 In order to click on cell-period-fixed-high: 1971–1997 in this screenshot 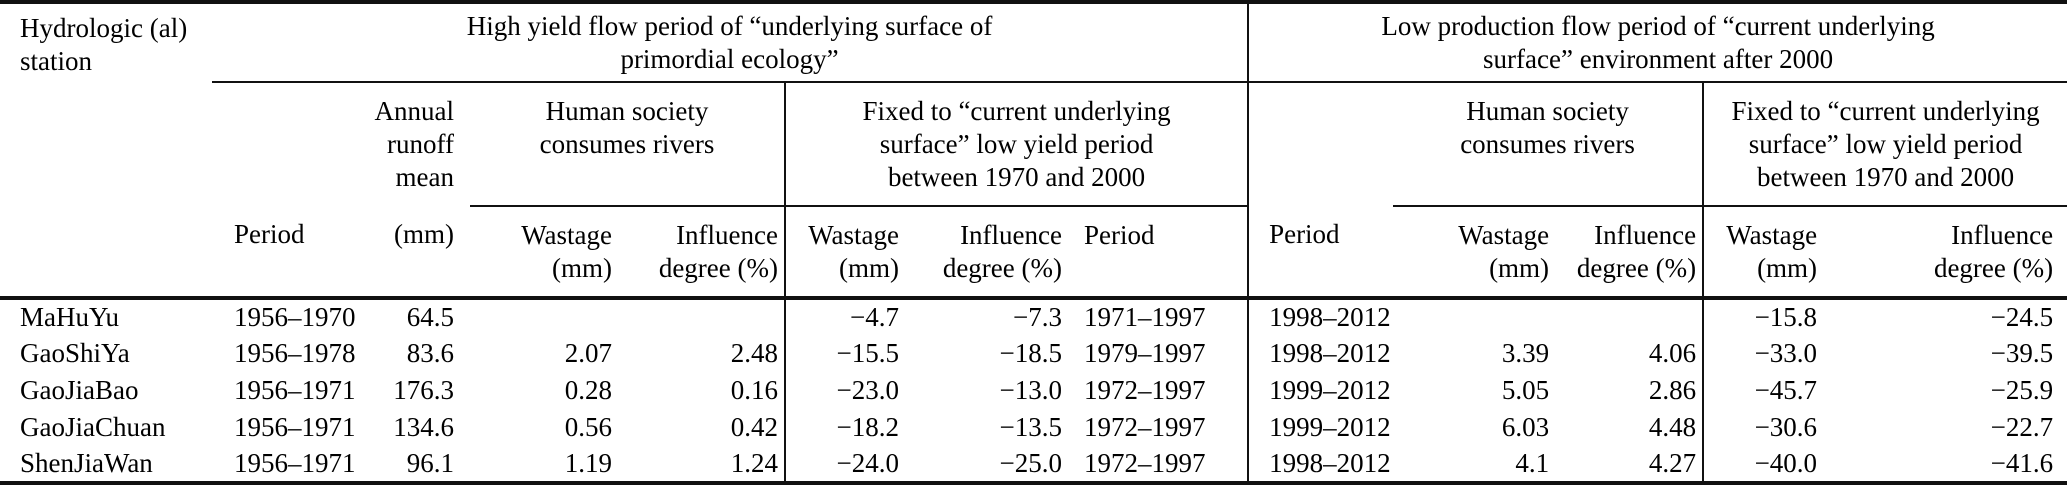, I will do `click(1145, 317)`.